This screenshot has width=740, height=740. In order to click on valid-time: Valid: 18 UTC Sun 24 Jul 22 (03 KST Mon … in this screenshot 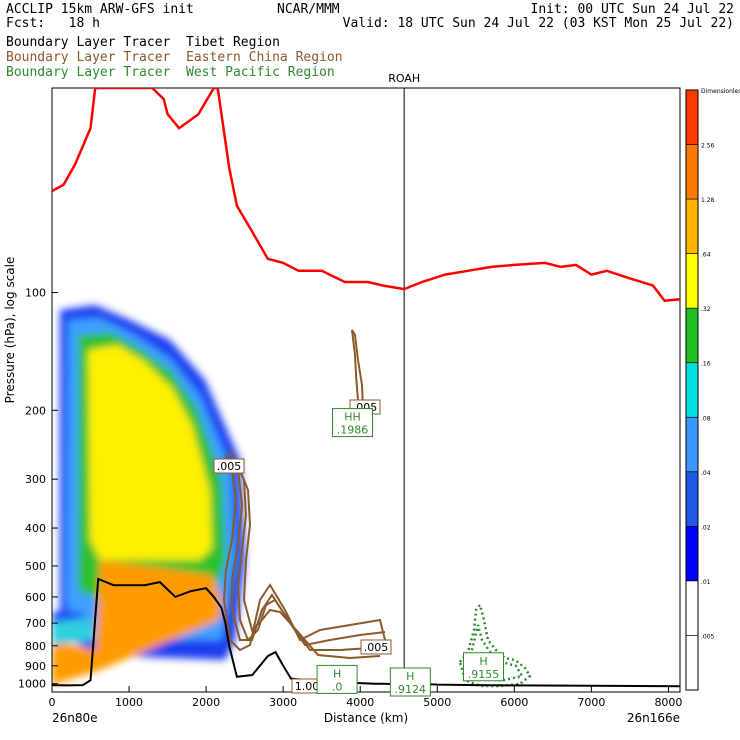, I will do `click(538, 23)`.